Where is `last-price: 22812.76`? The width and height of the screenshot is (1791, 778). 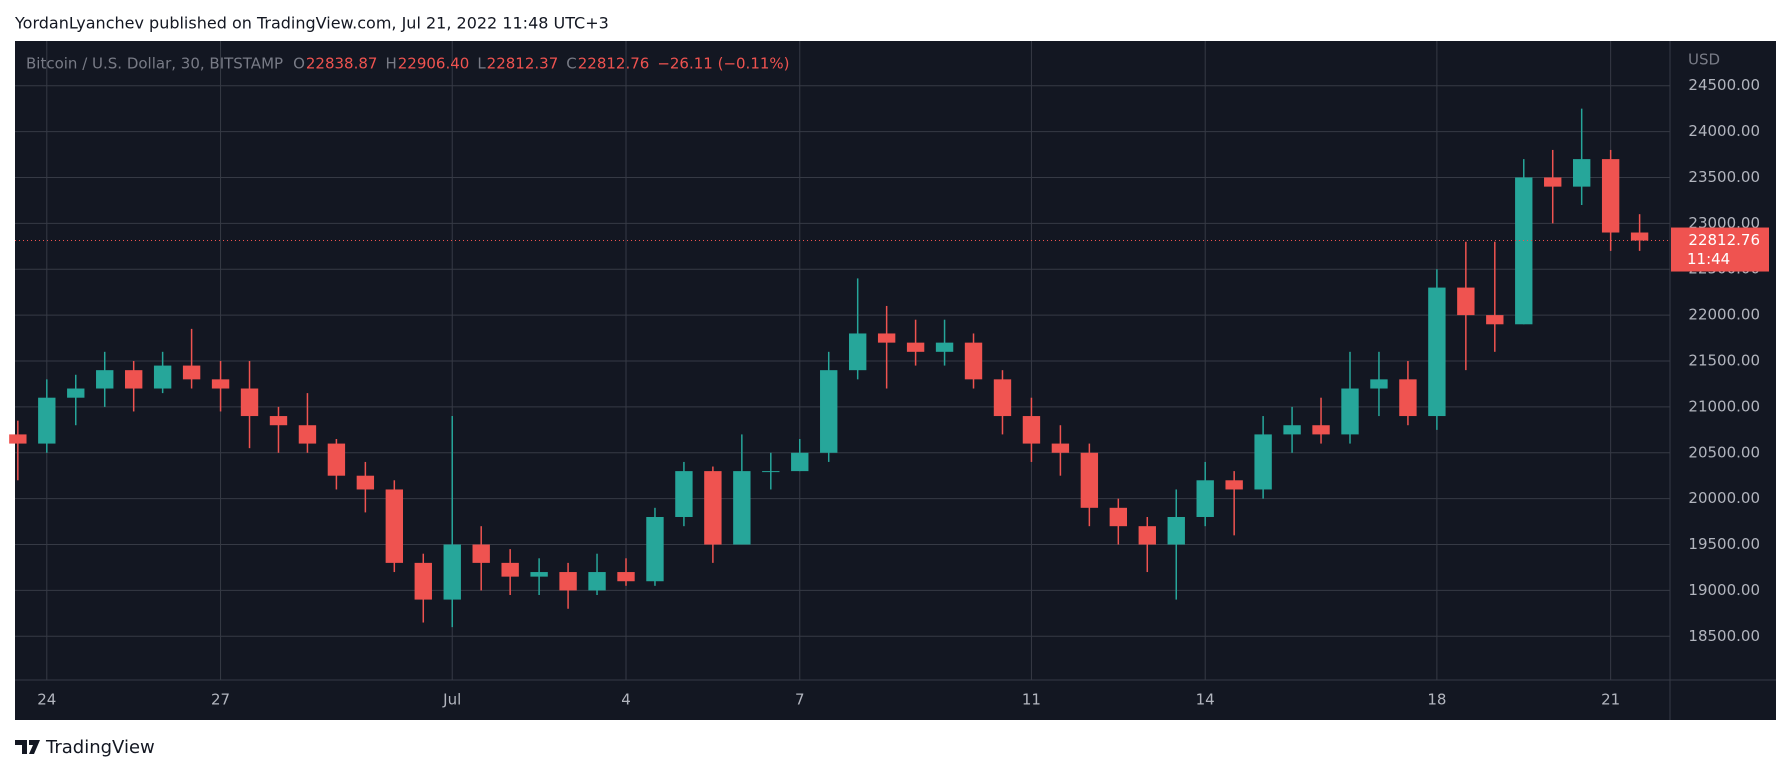 last-price: 22812.76 is located at coordinates (1724, 240).